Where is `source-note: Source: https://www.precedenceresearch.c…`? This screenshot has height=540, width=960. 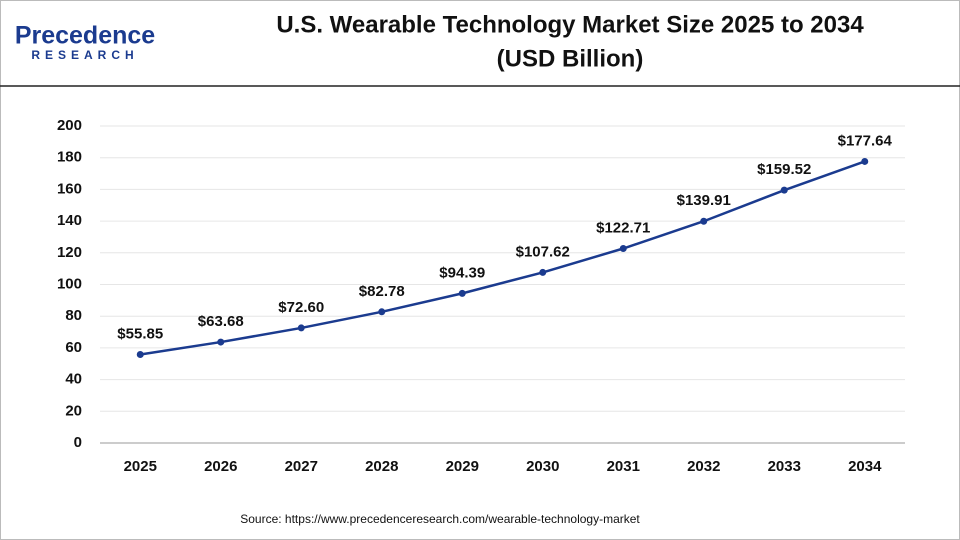
source-note: Source: https://www.precedenceresearch.c… is located at coordinates (440, 519).